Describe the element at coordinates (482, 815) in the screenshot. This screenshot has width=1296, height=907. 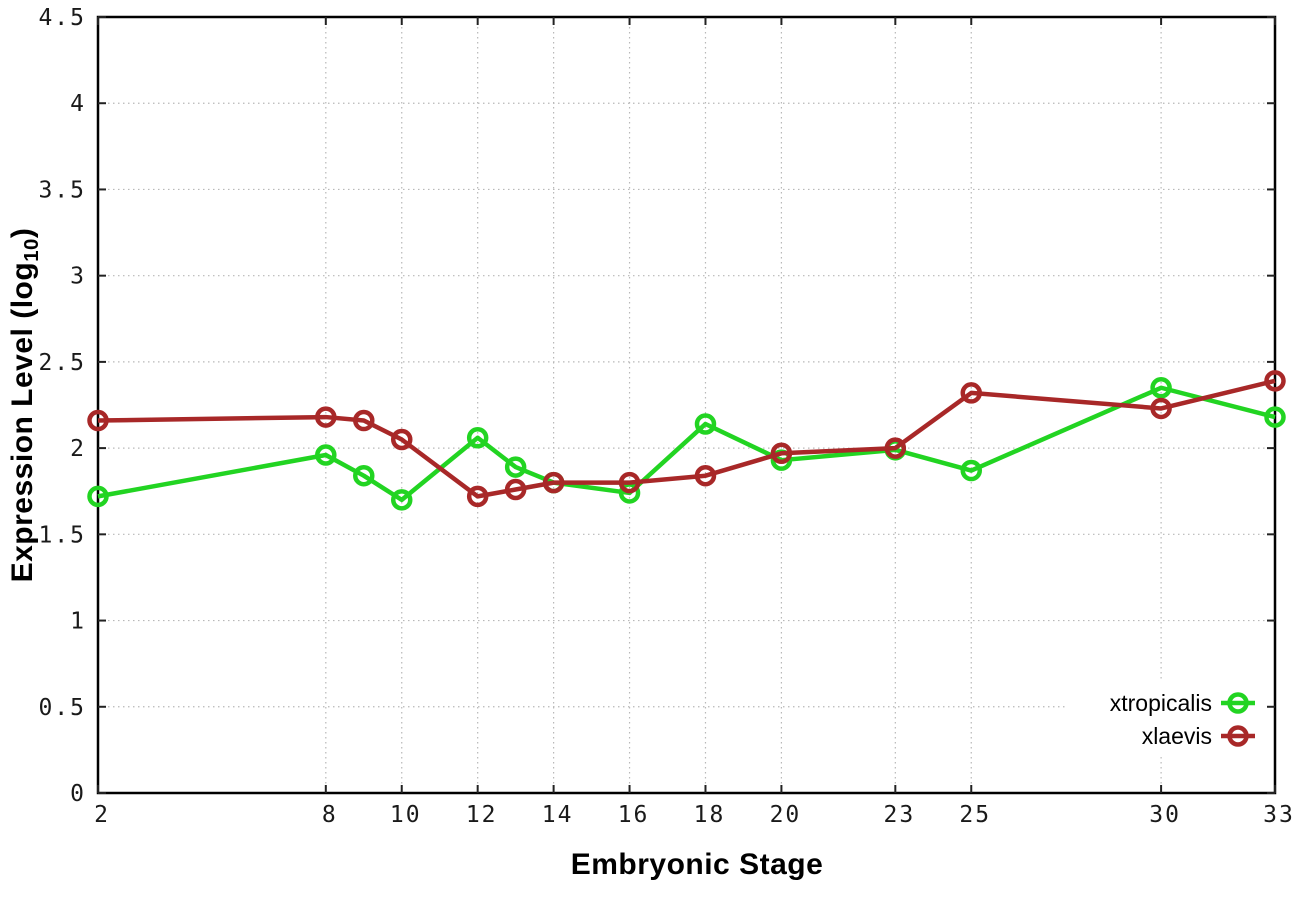
I see `x-tick-label: 12` at that location.